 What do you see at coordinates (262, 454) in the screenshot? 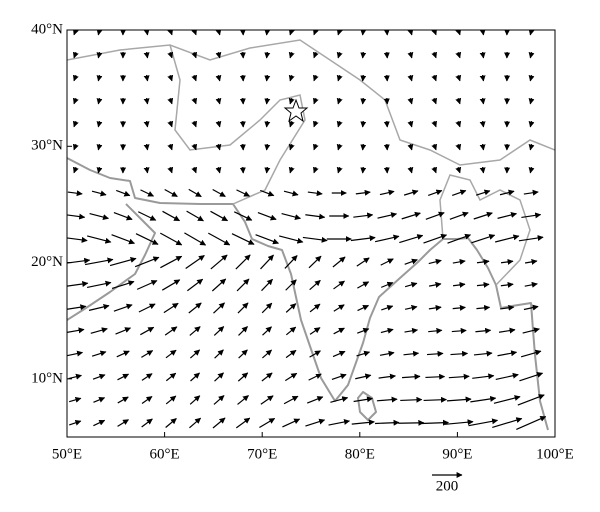
I see `x-tick-label: 70°E` at bounding box center [262, 454].